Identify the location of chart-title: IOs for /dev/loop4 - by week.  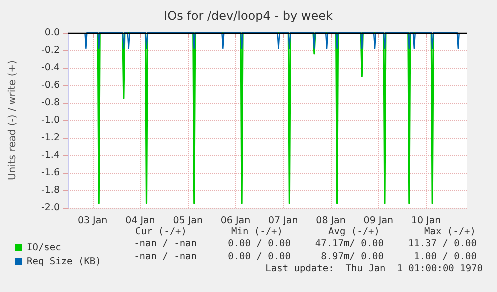
(248, 16).